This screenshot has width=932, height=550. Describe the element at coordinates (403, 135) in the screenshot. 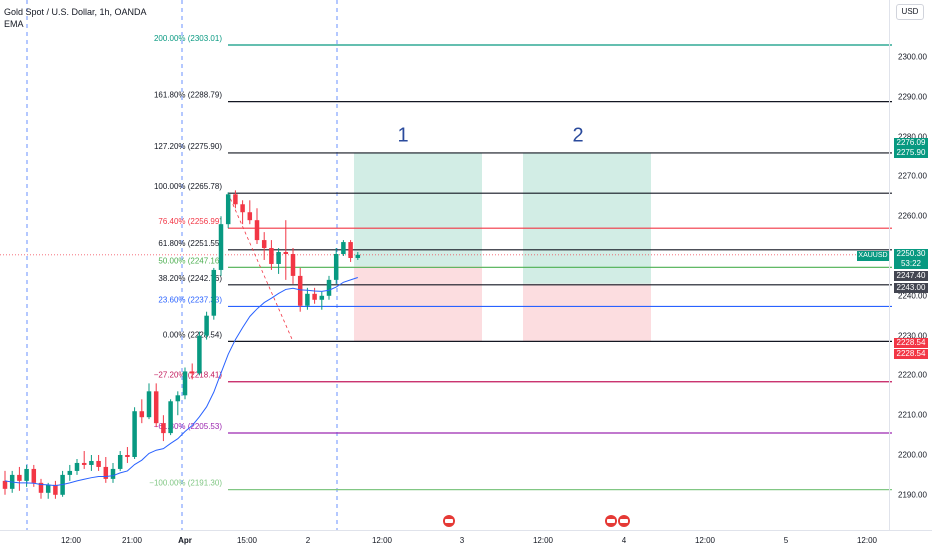

I see `position-label-1: 1` at that location.